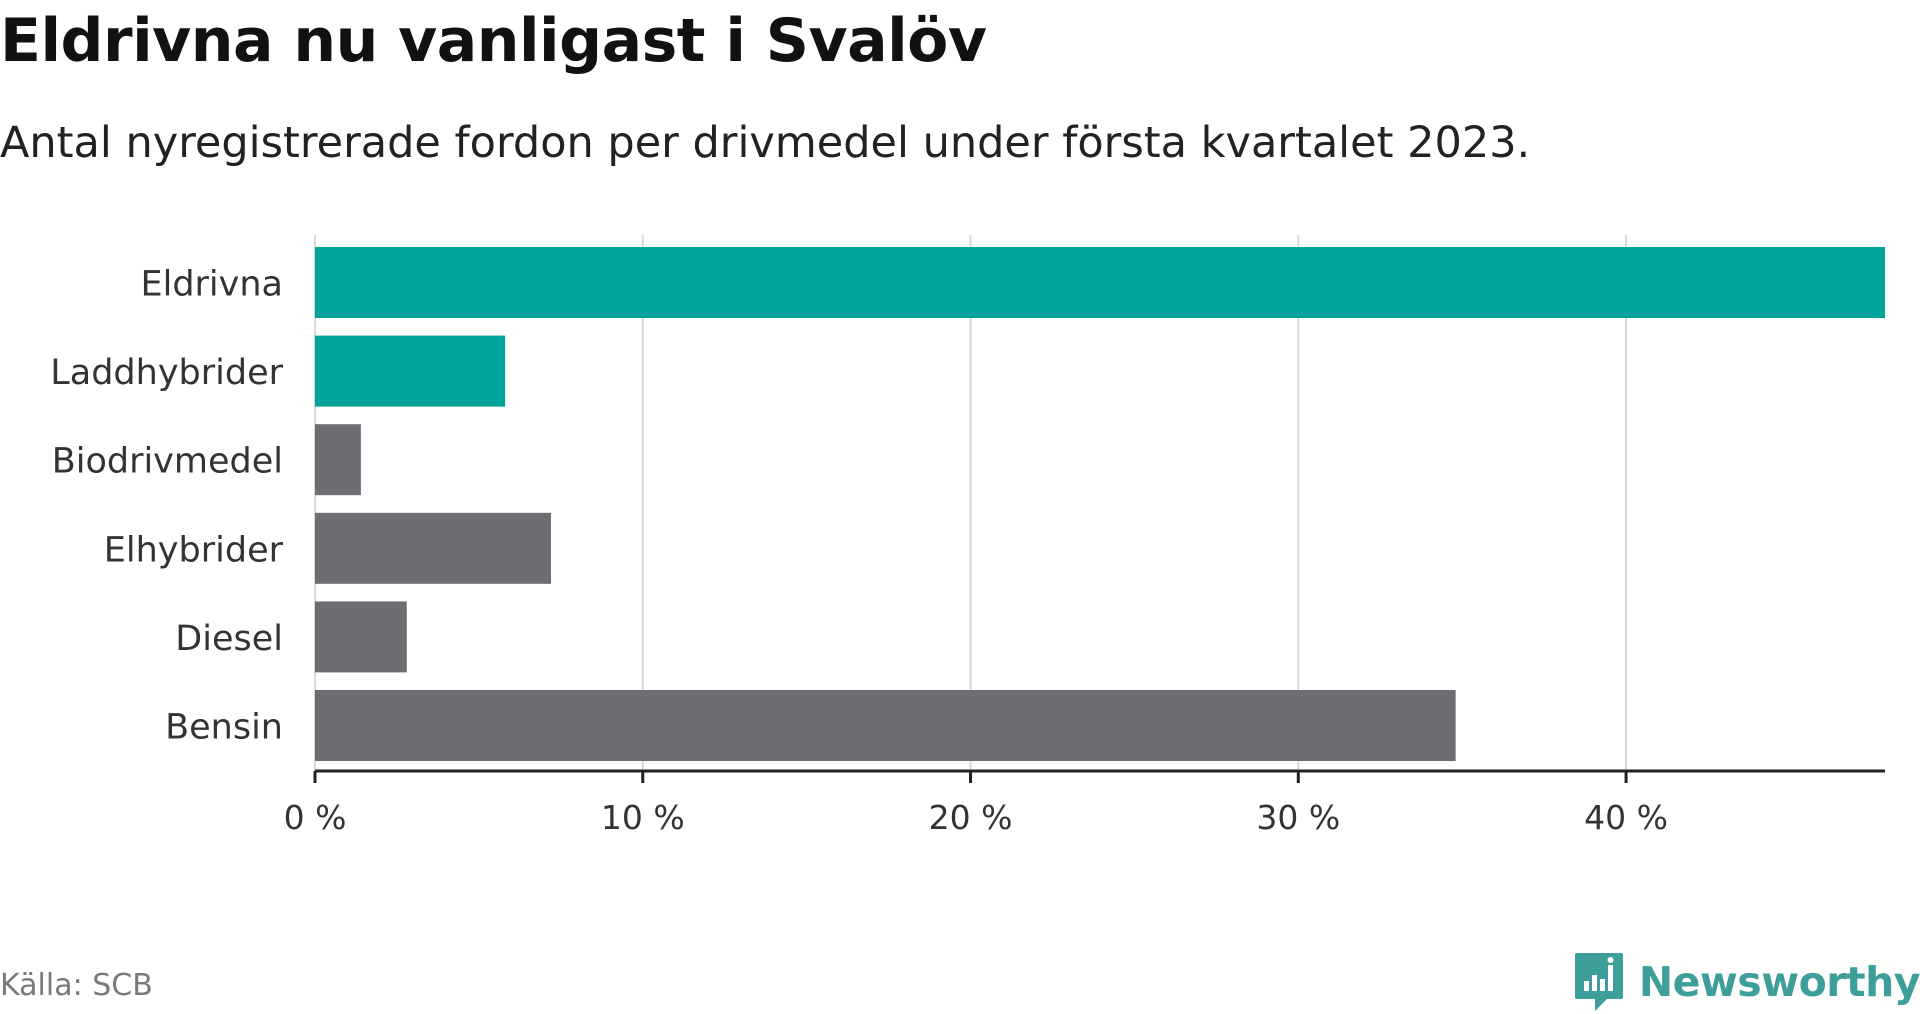 The image size is (1920, 1014). I want to click on category-label-biodrivmedel: Biodrivmedel, so click(167, 462).